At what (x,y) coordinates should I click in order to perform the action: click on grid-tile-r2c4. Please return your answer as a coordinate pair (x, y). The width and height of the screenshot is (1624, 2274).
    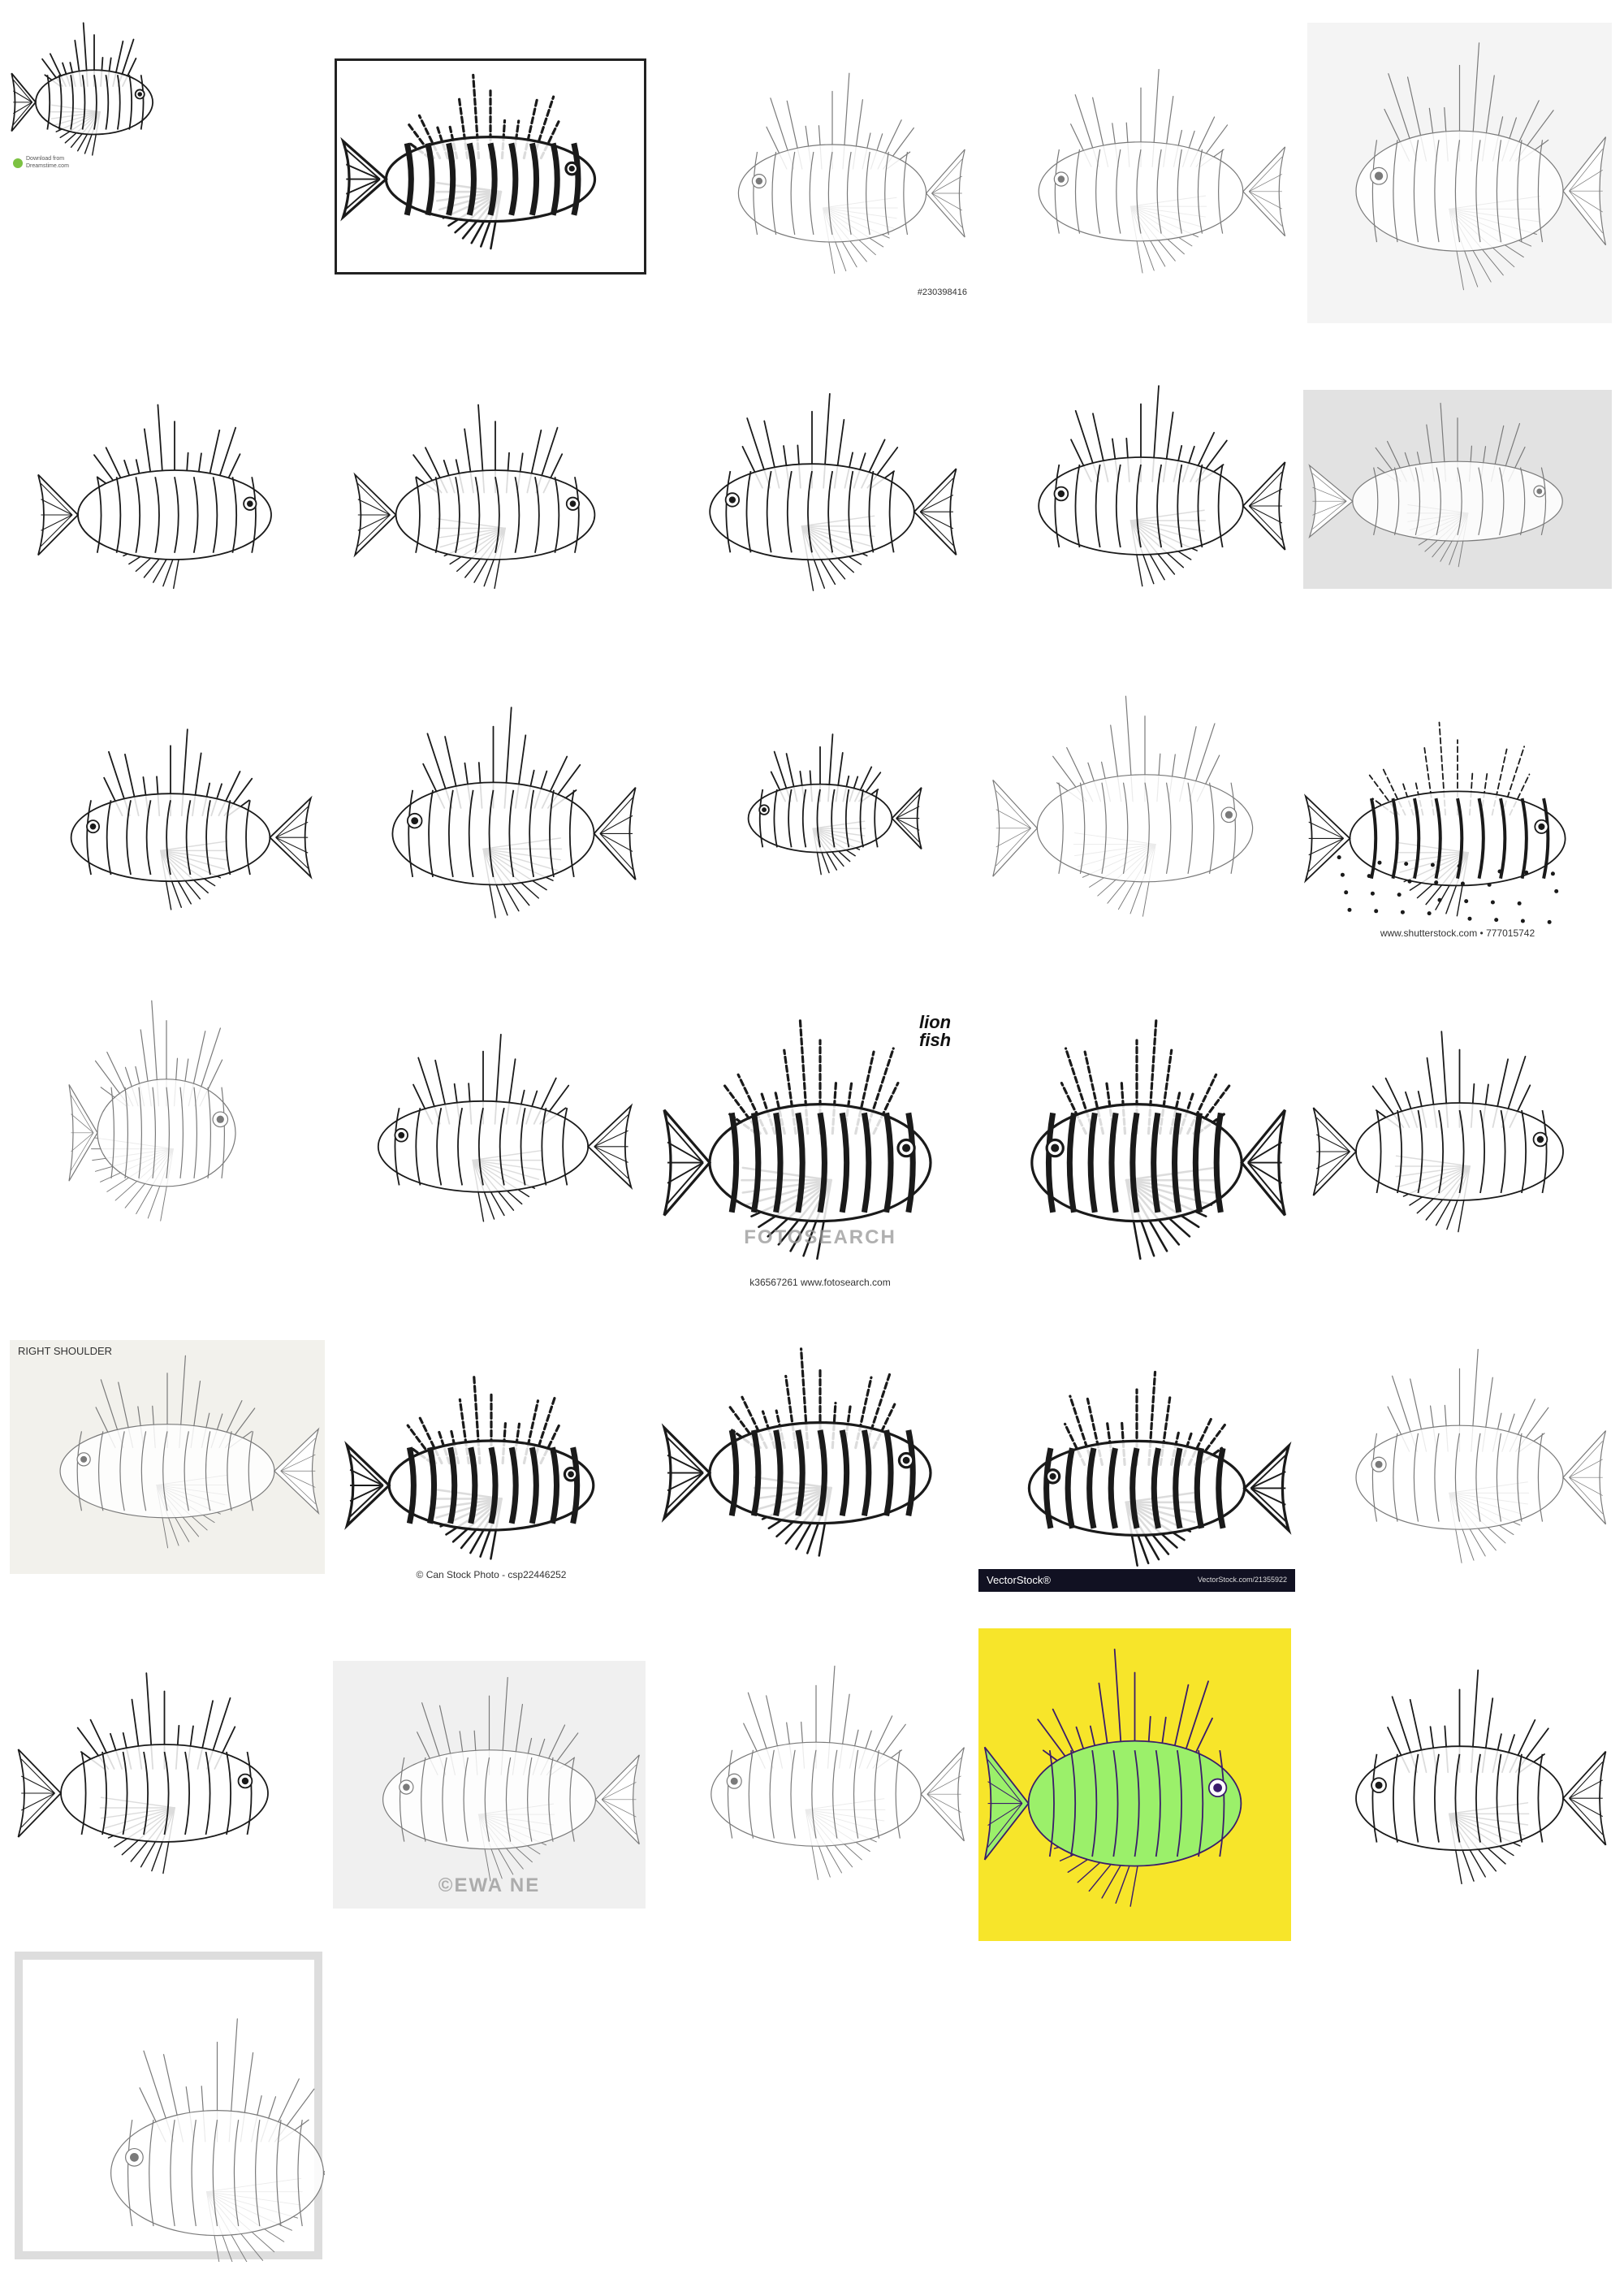
    Looking at the image, I should click on (1141, 492).